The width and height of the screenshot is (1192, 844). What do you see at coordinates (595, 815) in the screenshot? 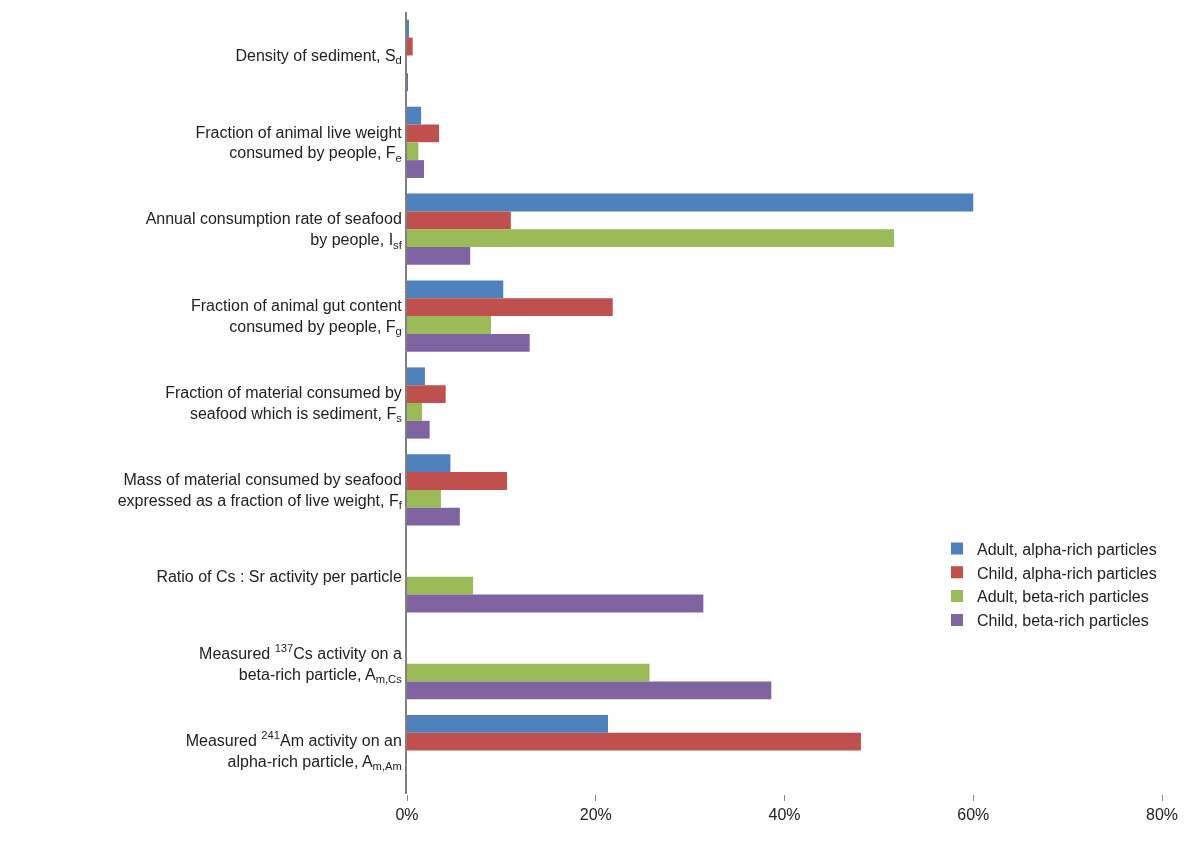
I see `x-tick-label: 20%` at bounding box center [595, 815].